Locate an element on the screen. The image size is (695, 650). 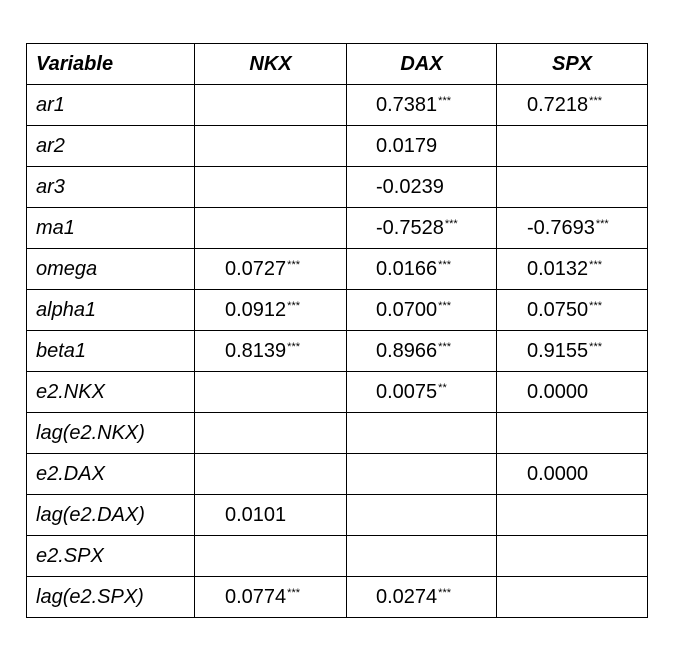
dax-coefficient: -0.7528 is located at coordinates (410, 227).